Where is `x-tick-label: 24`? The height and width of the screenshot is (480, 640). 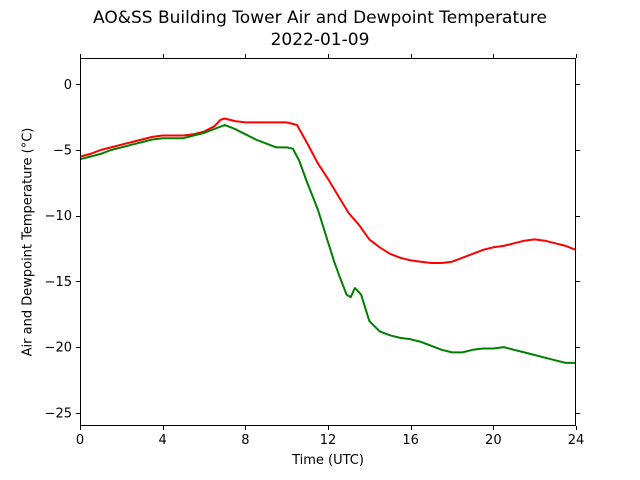 x-tick-label: 24 is located at coordinates (576, 440).